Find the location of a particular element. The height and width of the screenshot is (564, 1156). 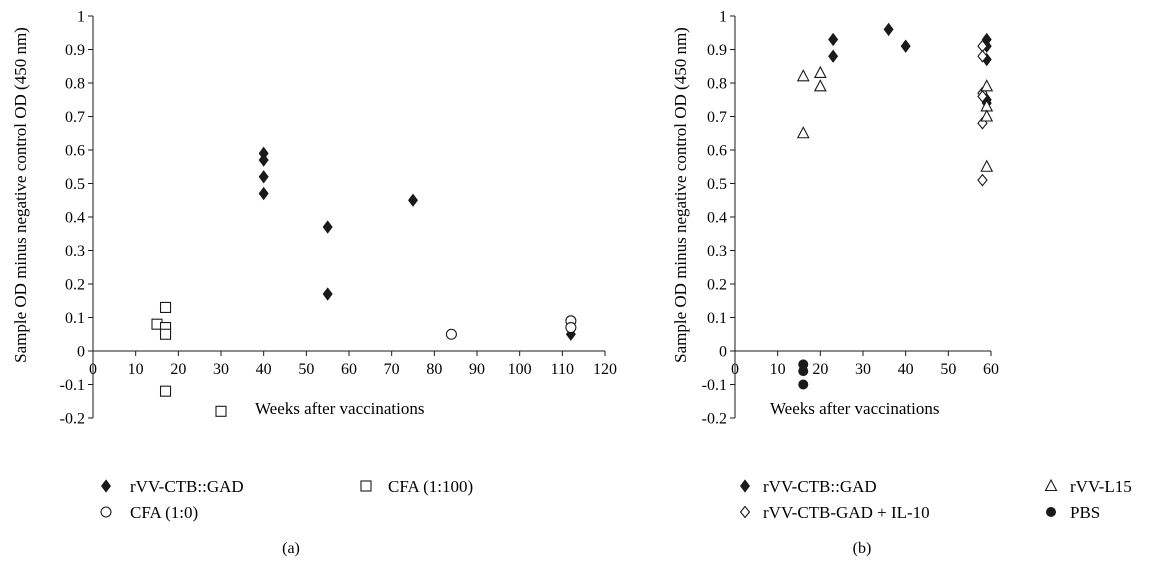

panel-b-marks is located at coordinates (895, 206).